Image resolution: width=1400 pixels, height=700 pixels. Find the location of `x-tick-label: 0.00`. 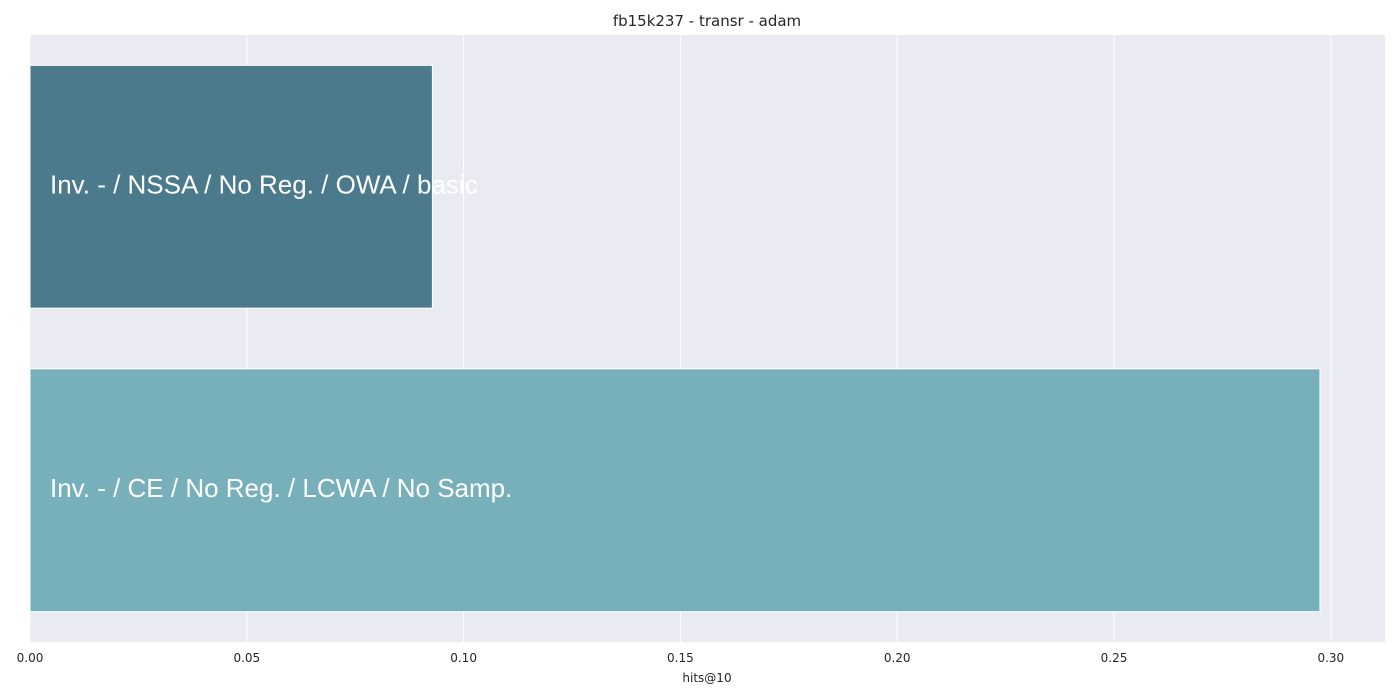

x-tick-label: 0.00 is located at coordinates (30, 658).